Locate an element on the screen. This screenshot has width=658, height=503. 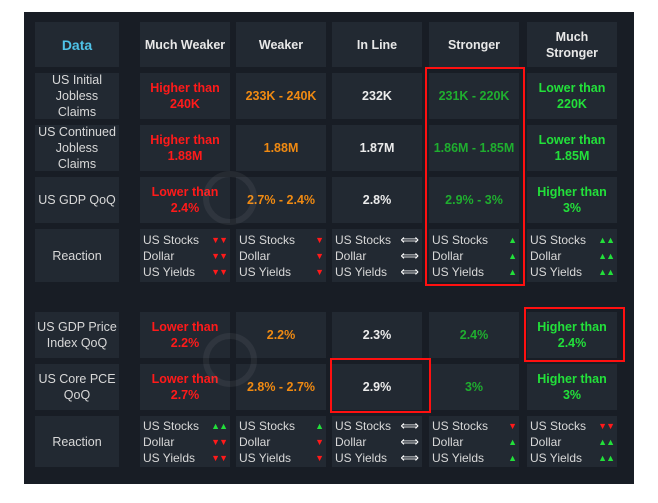
reaction-line: US Stocks ▼▼ is located at coordinates (185, 240).